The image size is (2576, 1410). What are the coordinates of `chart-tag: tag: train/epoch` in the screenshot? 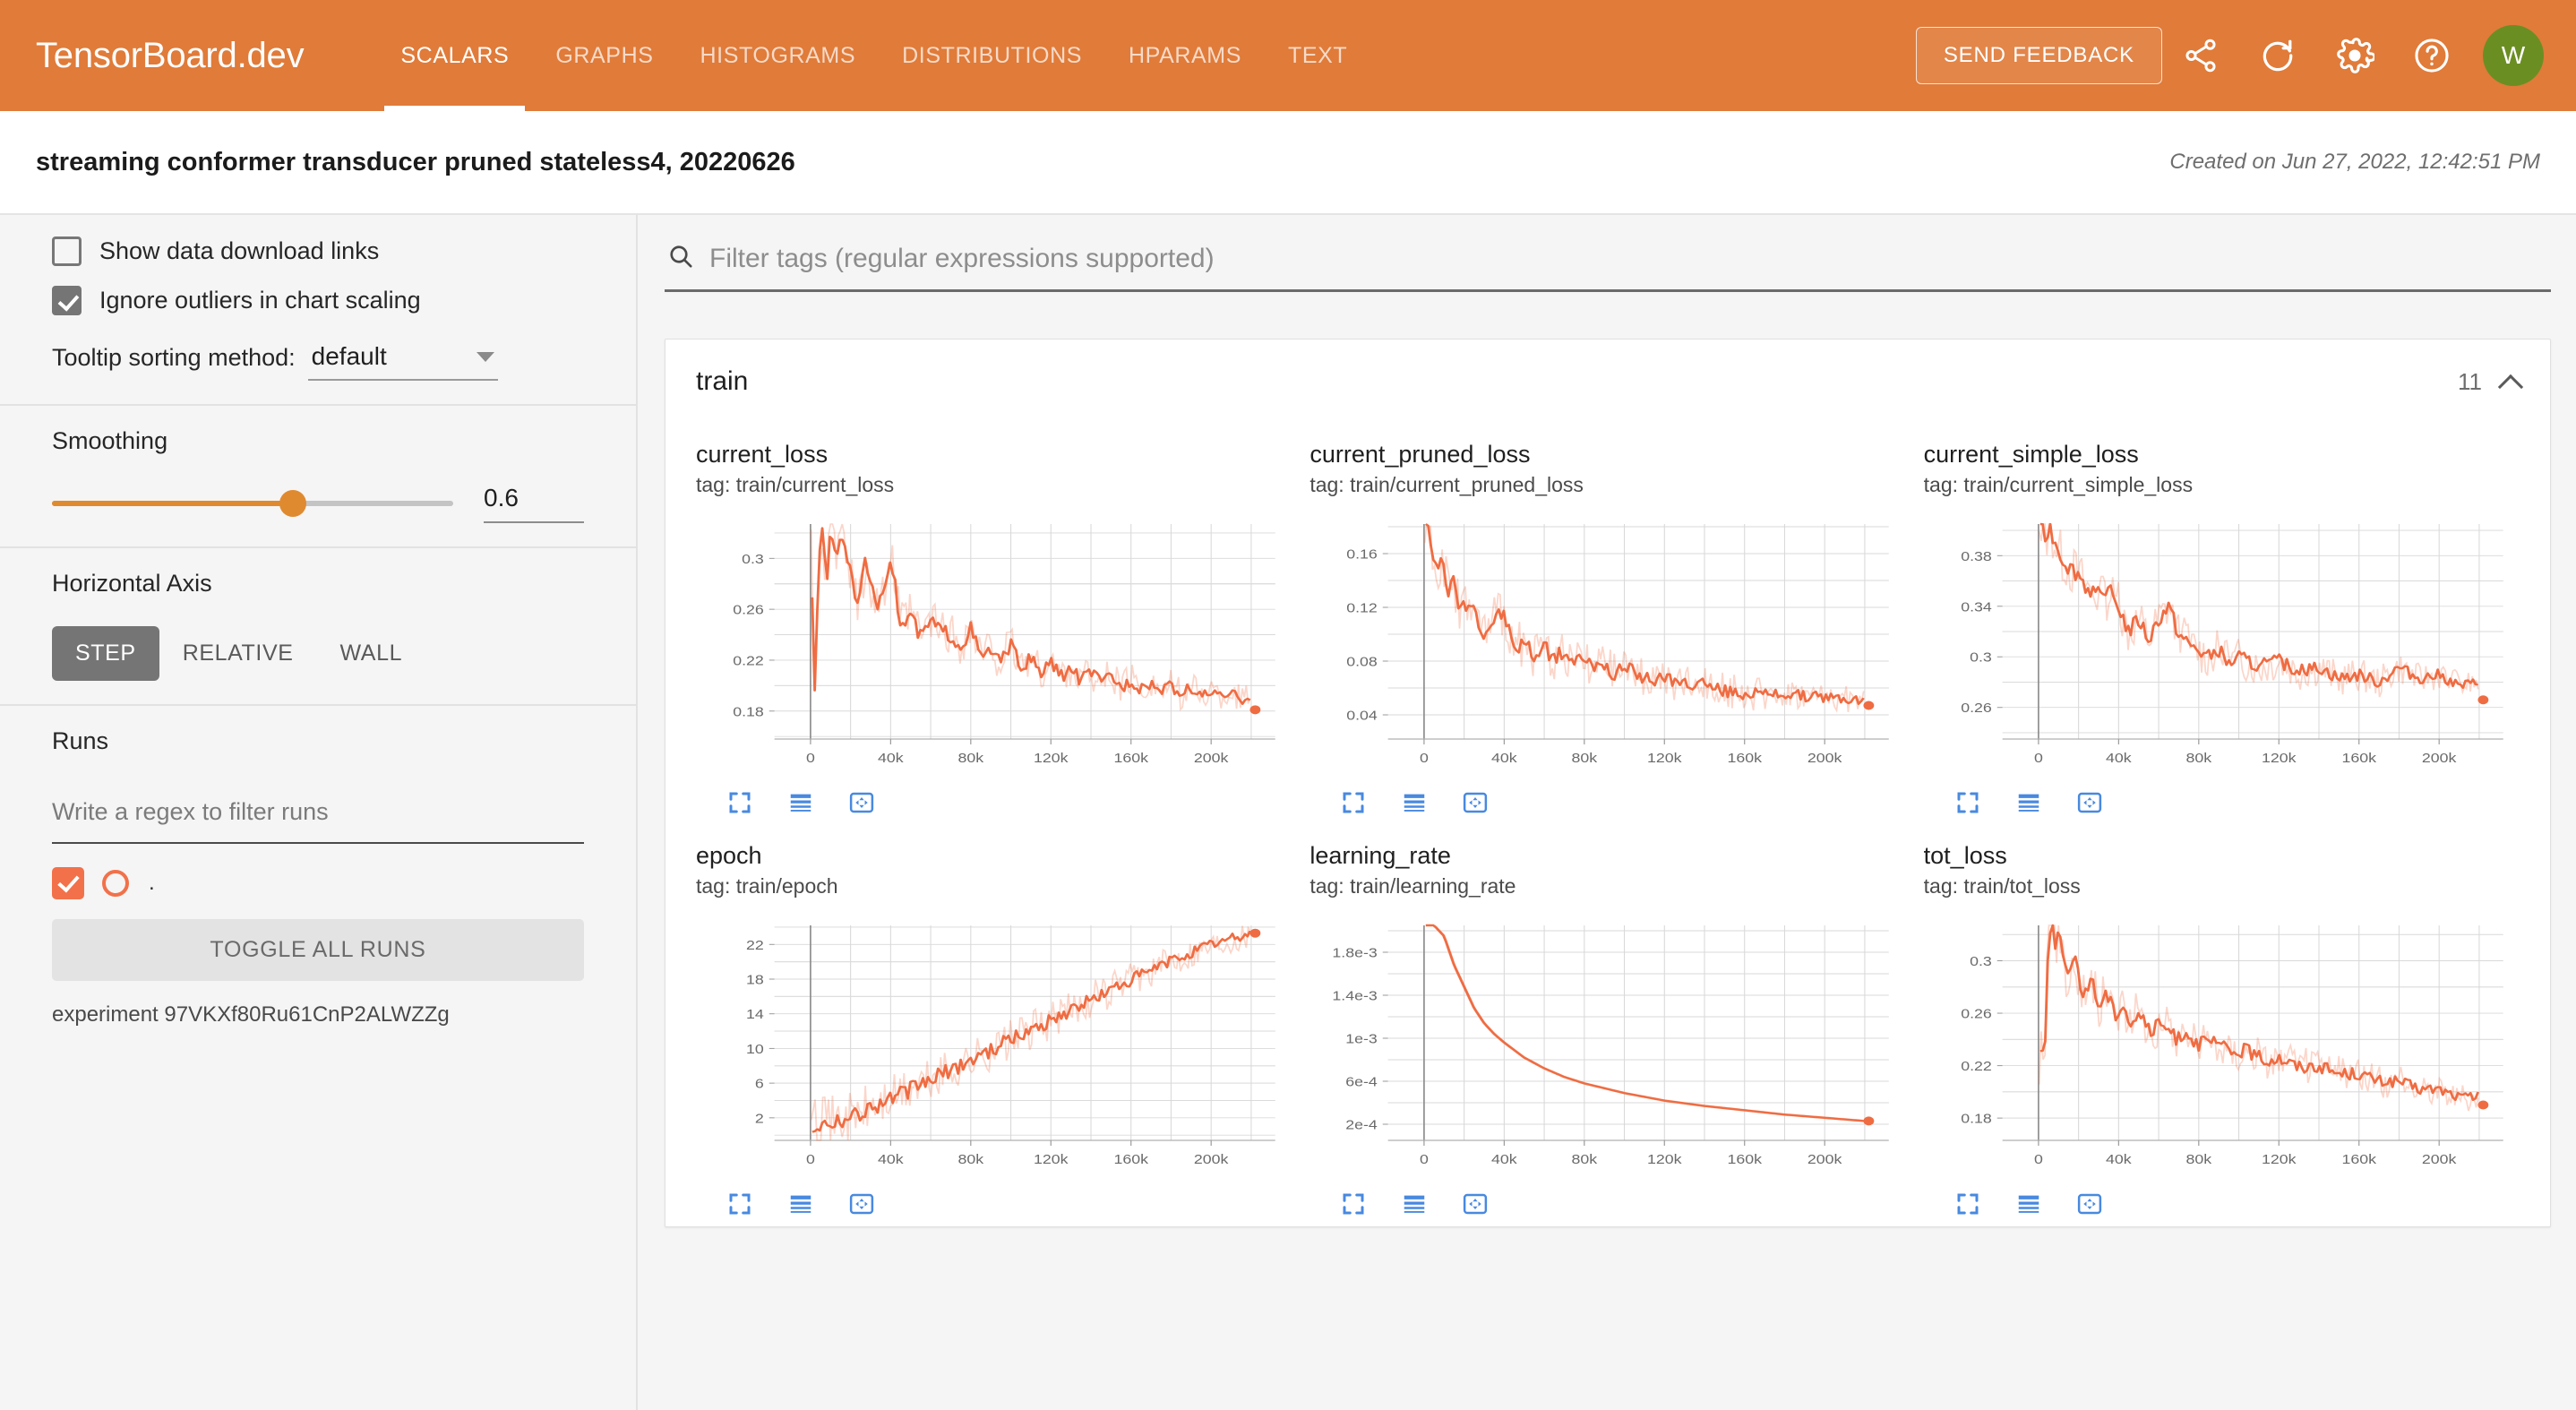 It's located at (767, 885).